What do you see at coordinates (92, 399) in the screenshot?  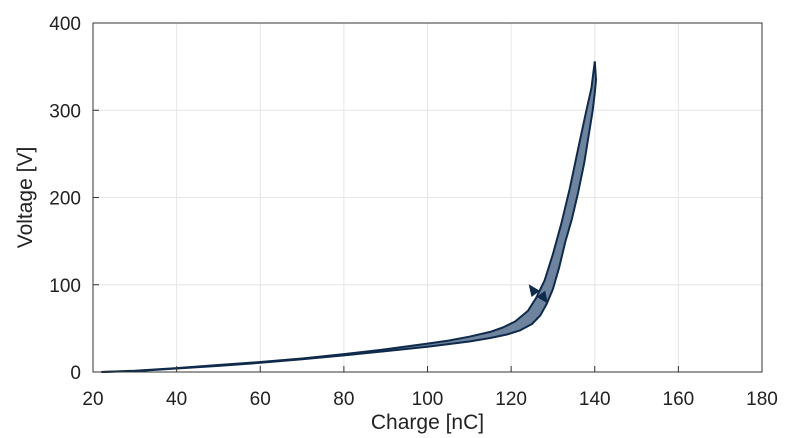 I see `x-tick-label: 20` at bounding box center [92, 399].